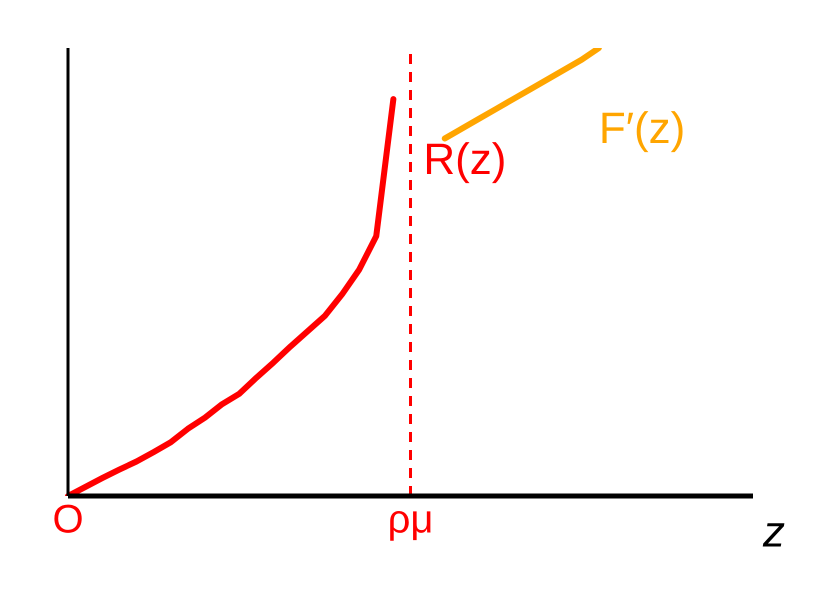 The image size is (821, 594). I want to click on x-axis-title: z, so click(773, 532).